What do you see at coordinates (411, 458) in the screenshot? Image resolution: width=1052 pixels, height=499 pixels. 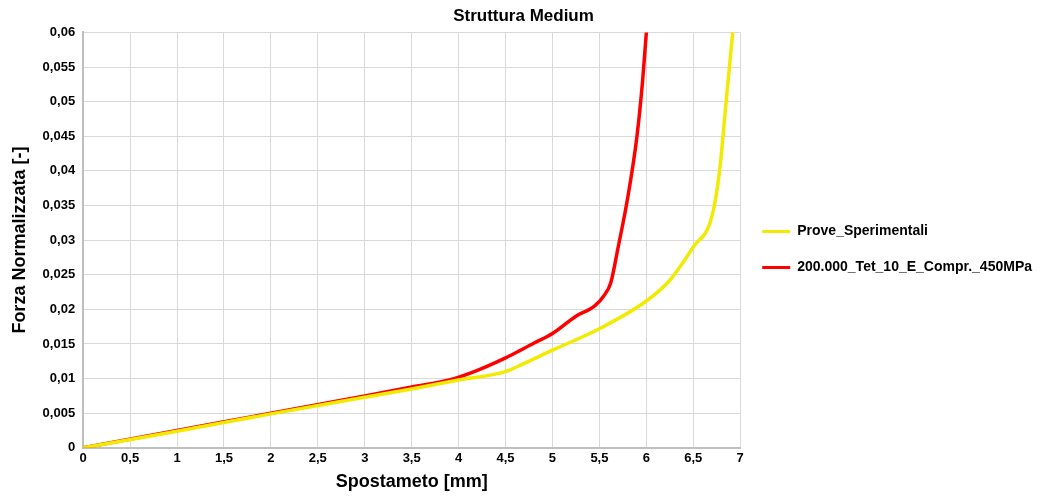 I see `x-tick-label: 3,5` at bounding box center [411, 458].